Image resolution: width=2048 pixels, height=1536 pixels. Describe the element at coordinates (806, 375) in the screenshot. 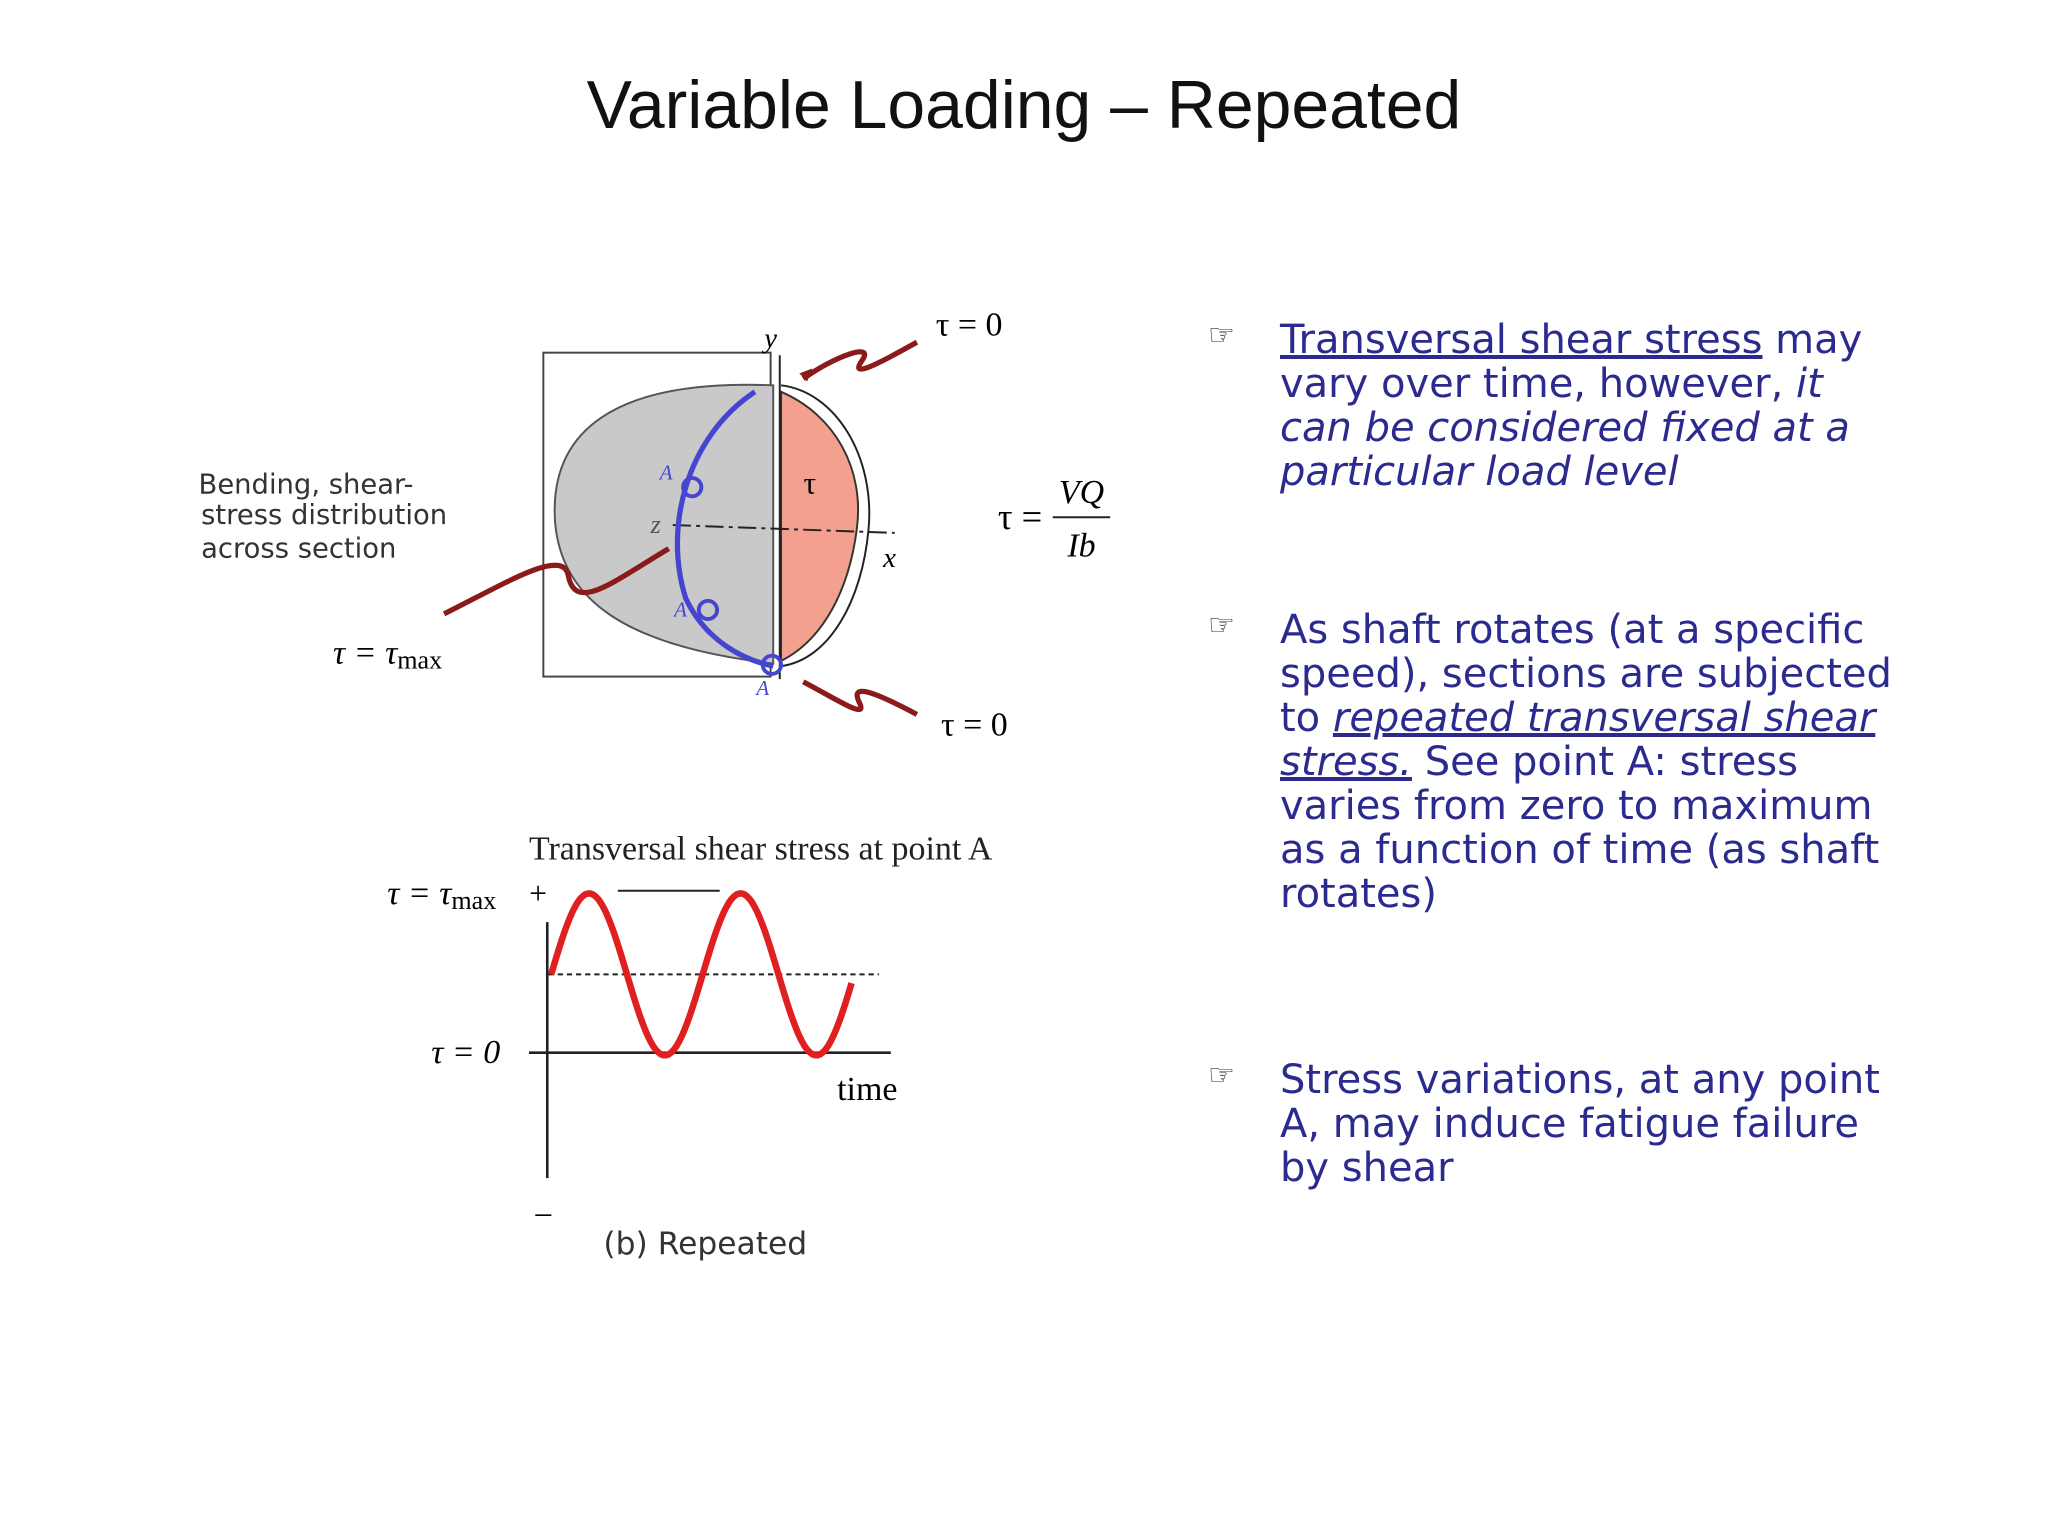

I see `arrow-head` at that location.